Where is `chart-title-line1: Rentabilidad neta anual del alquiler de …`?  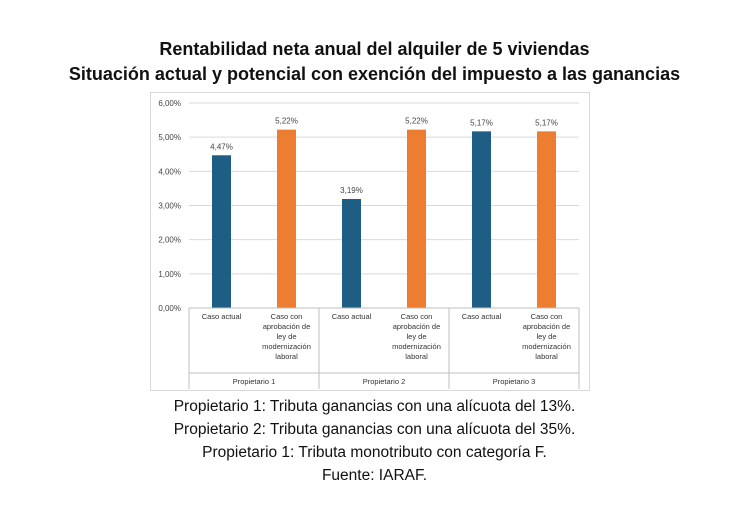 chart-title-line1: Rentabilidad neta anual del alquiler de … is located at coordinates (374, 49).